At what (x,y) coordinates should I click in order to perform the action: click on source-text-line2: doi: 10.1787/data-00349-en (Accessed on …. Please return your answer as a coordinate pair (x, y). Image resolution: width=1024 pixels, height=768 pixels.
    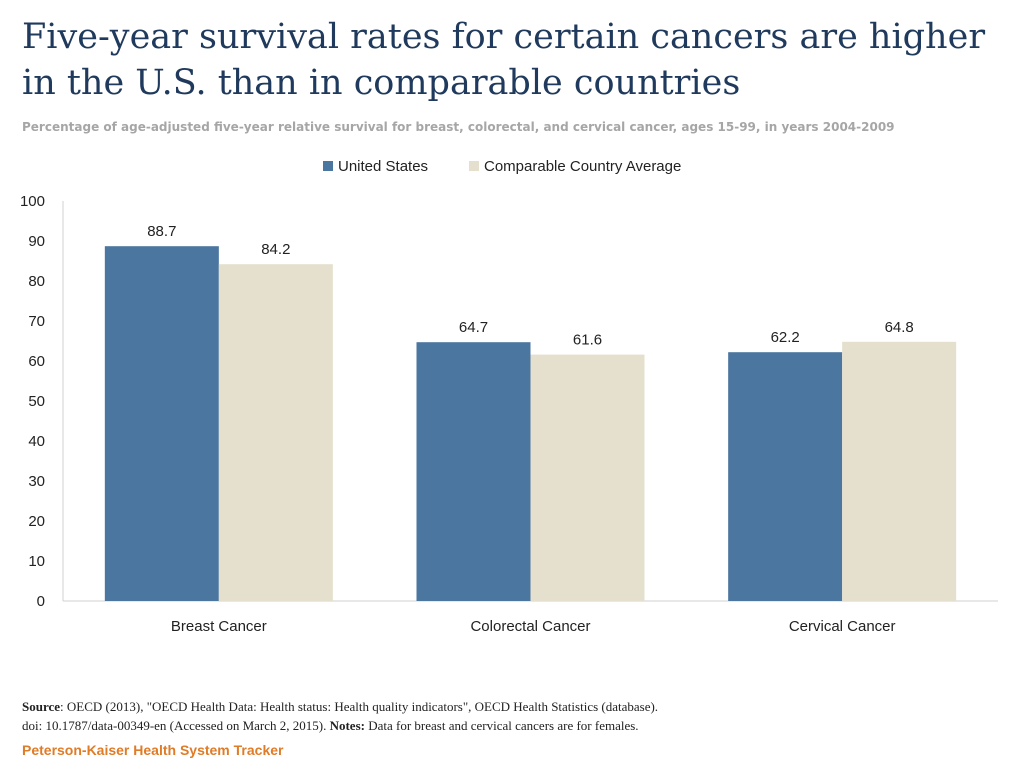
    Looking at the image, I should click on (174, 725).